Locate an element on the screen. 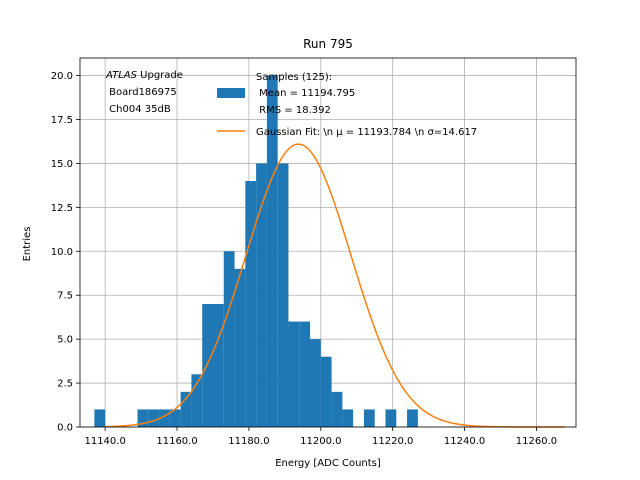 The width and height of the screenshot is (640, 480). y-tick-label-3: 7.5 is located at coordinates (65, 296).